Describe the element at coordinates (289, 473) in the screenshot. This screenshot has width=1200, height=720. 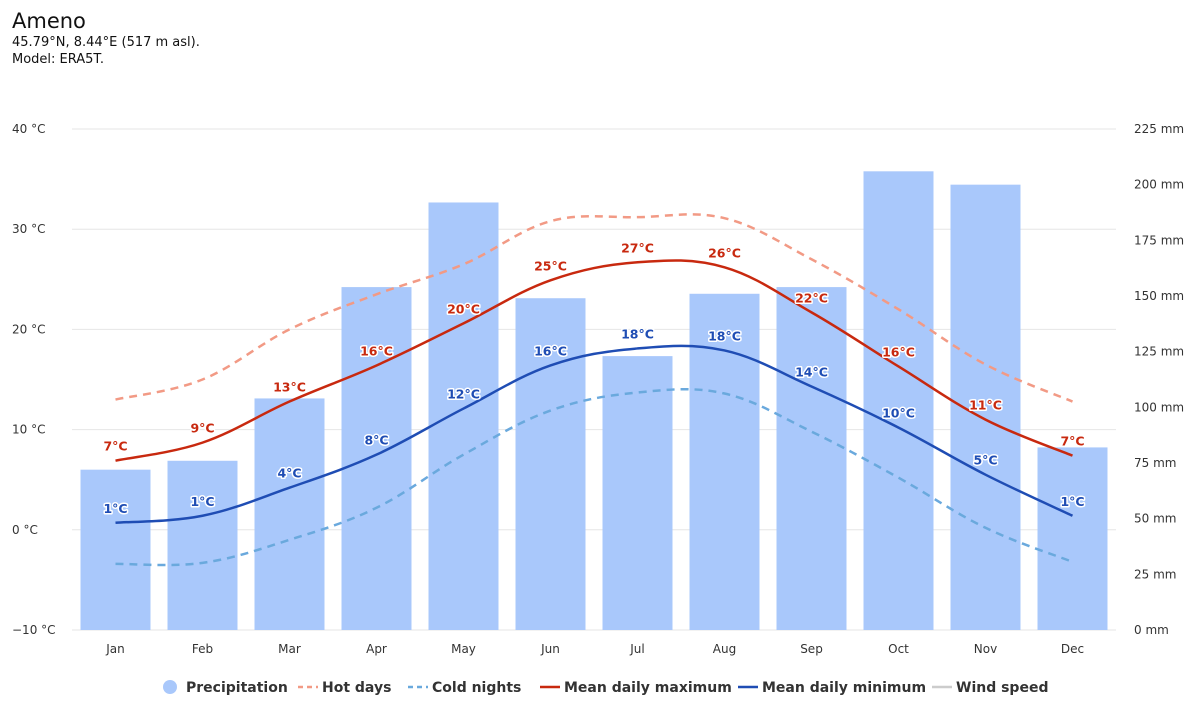
I see `mean-daily-minimum-data-label: 4°C` at that location.